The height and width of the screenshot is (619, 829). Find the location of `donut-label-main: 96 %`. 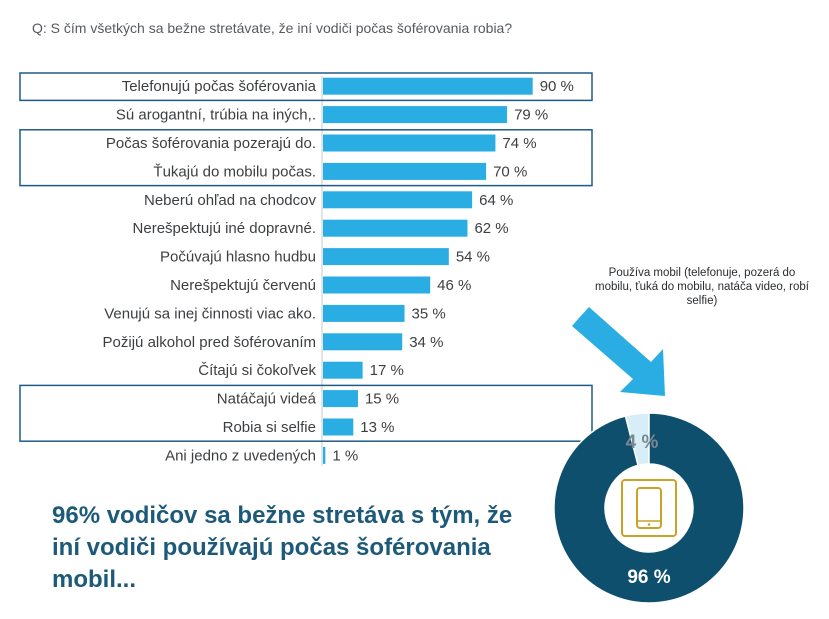

donut-label-main: 96 % is located at coordinates (648, 577).